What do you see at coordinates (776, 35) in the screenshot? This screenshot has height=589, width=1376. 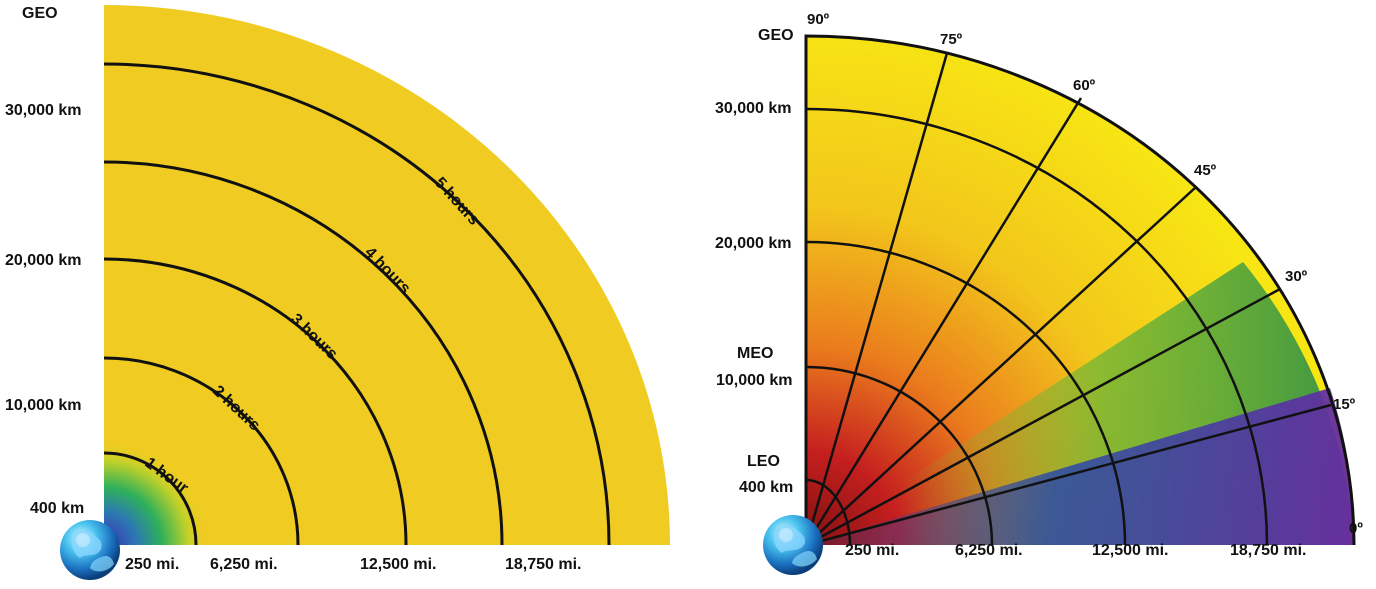 I see `right-y-label-geo: GEO` at bounding box center [776, 35].